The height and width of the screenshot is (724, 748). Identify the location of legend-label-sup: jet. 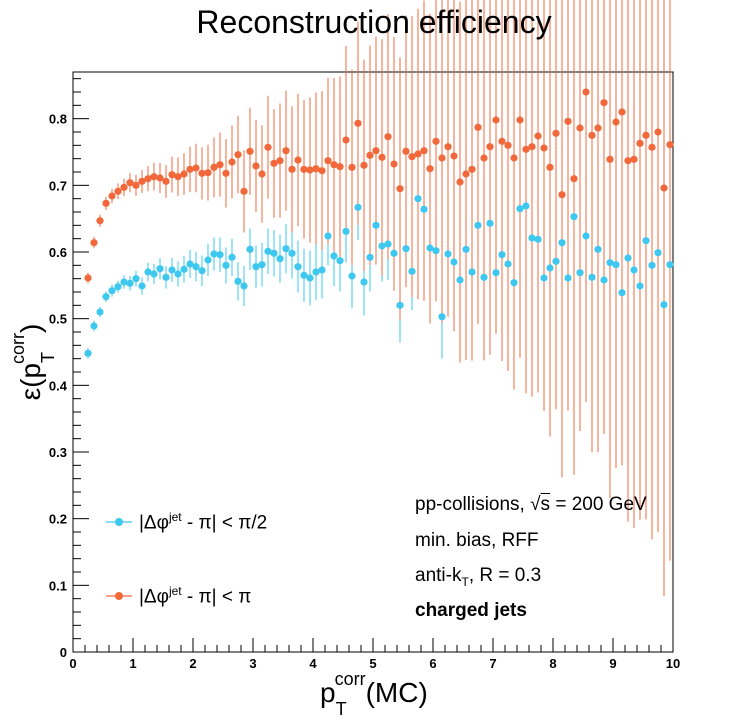
(175, 517).